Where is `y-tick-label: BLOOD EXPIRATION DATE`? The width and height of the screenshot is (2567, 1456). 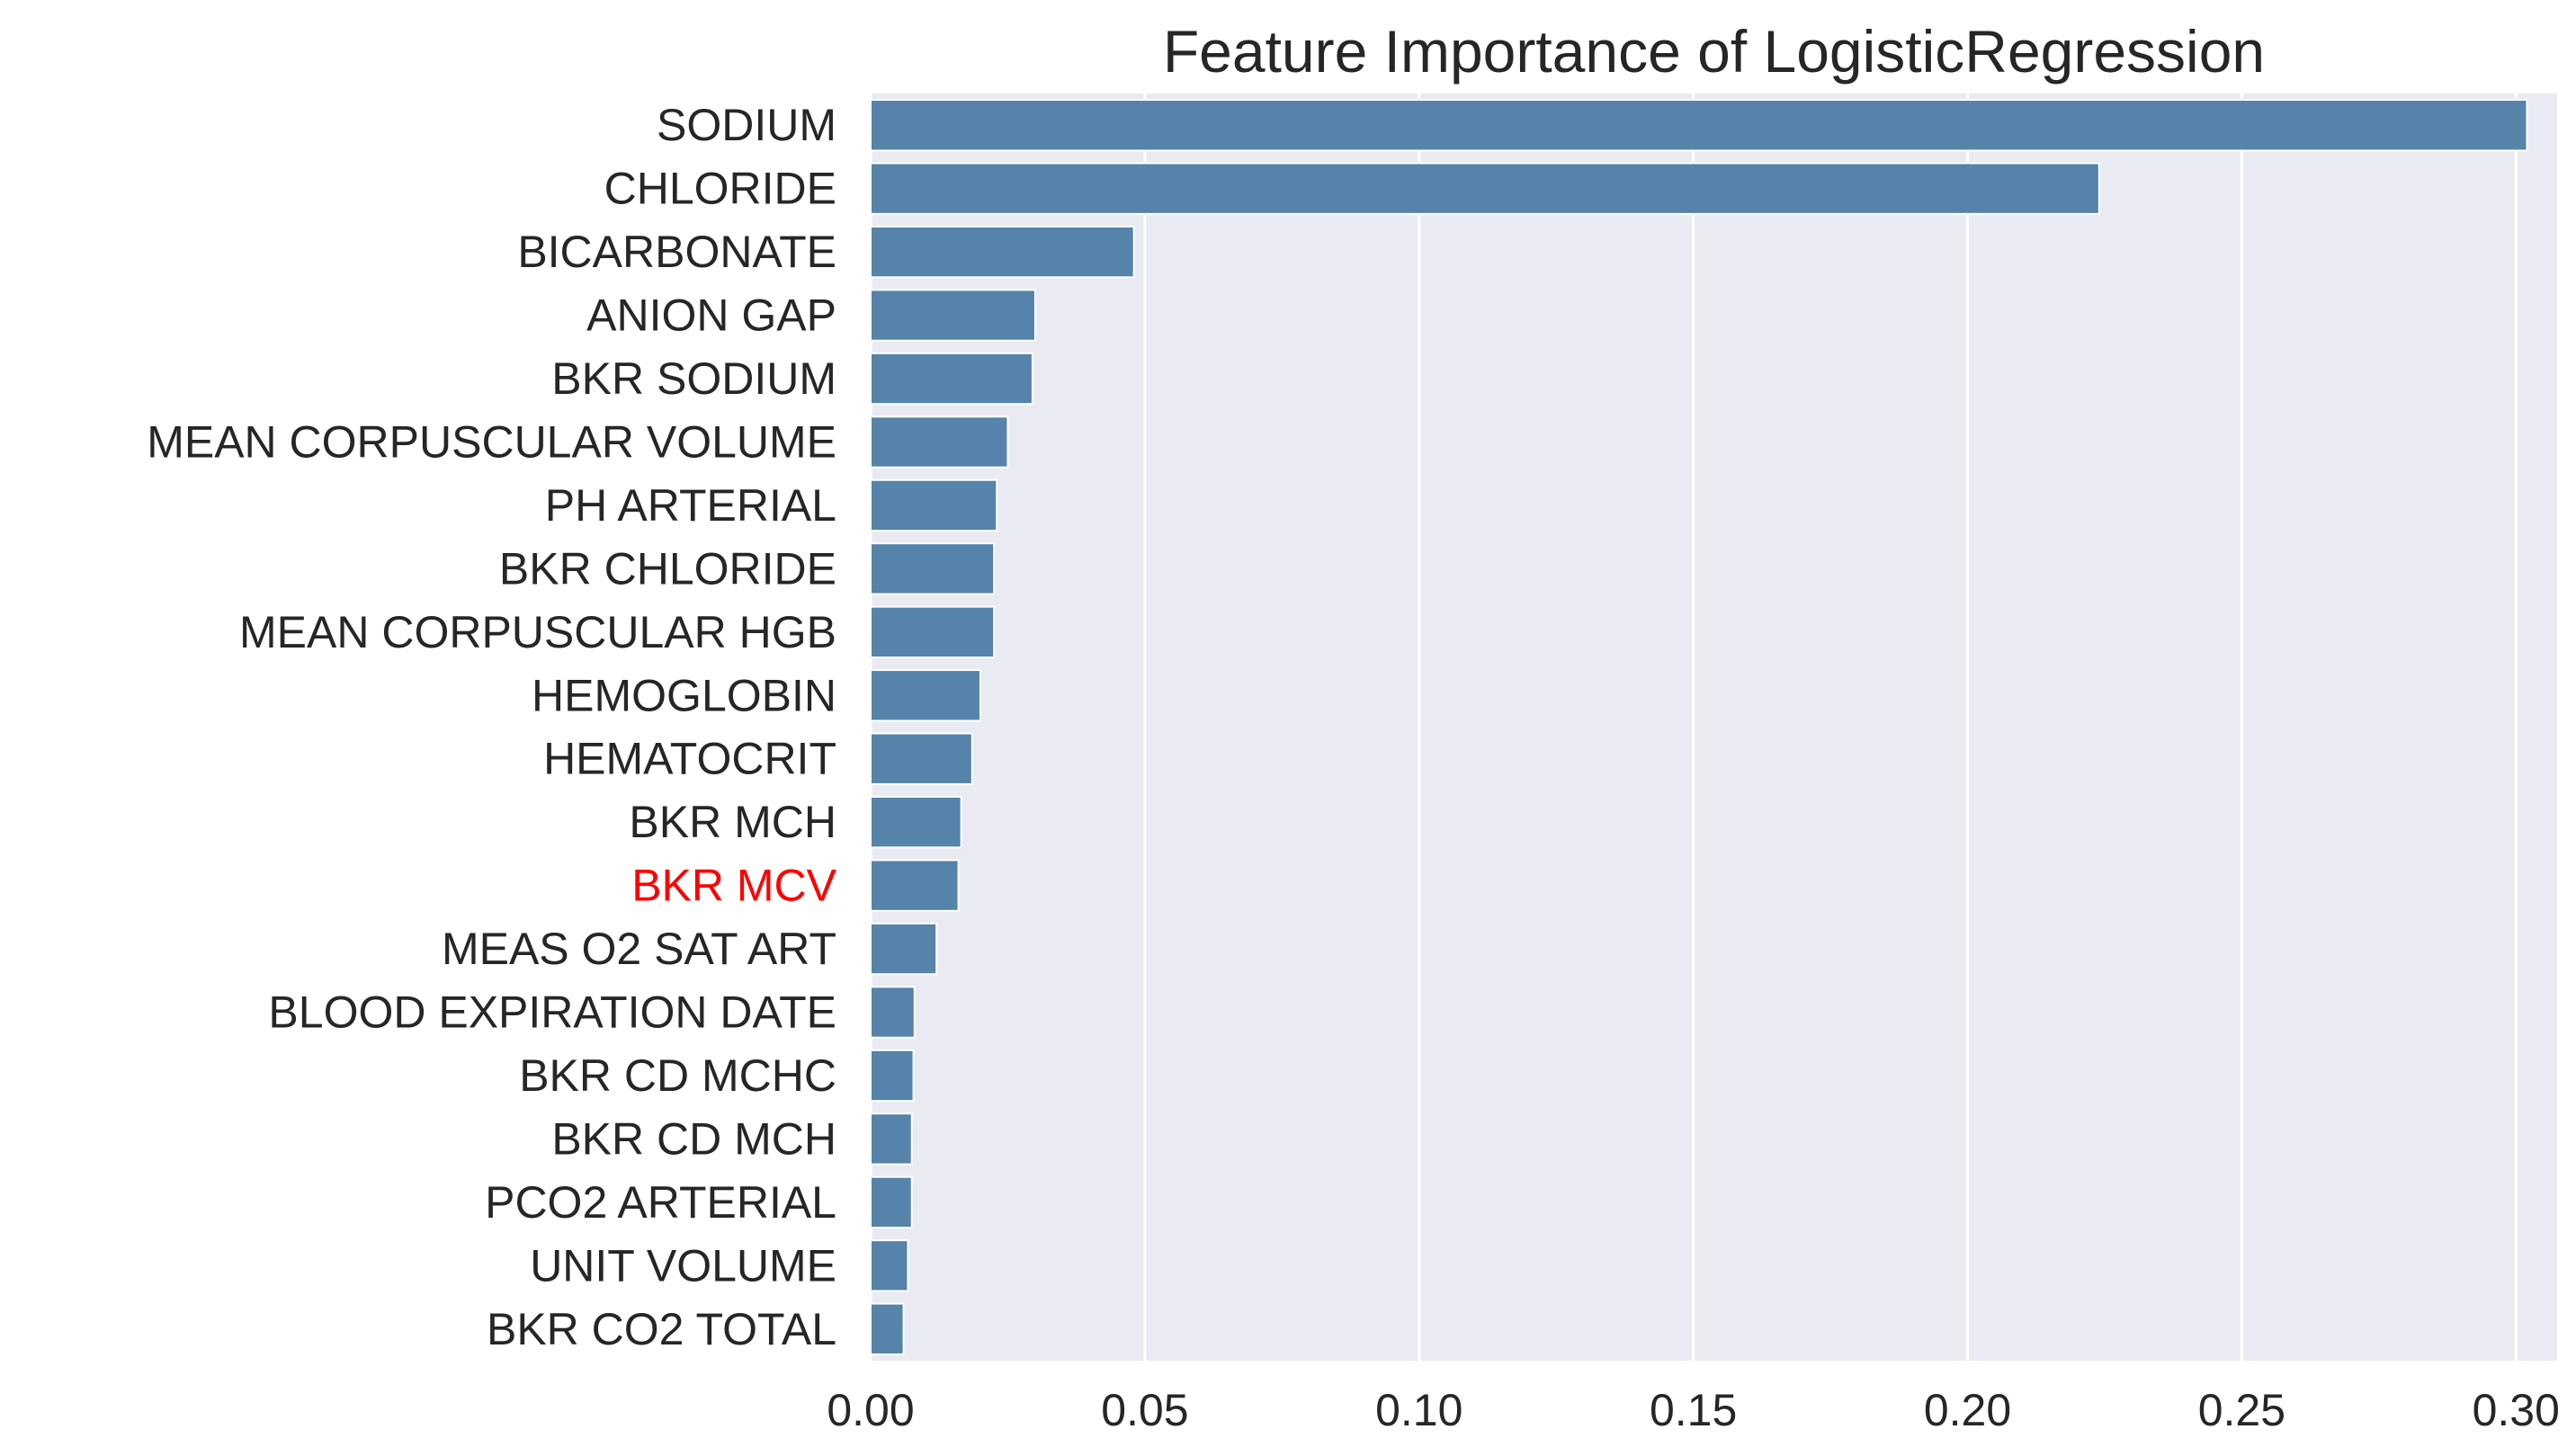
y-tick-label: BLOOD EXPIRATION DATE is located at coordinates (552, 1013).